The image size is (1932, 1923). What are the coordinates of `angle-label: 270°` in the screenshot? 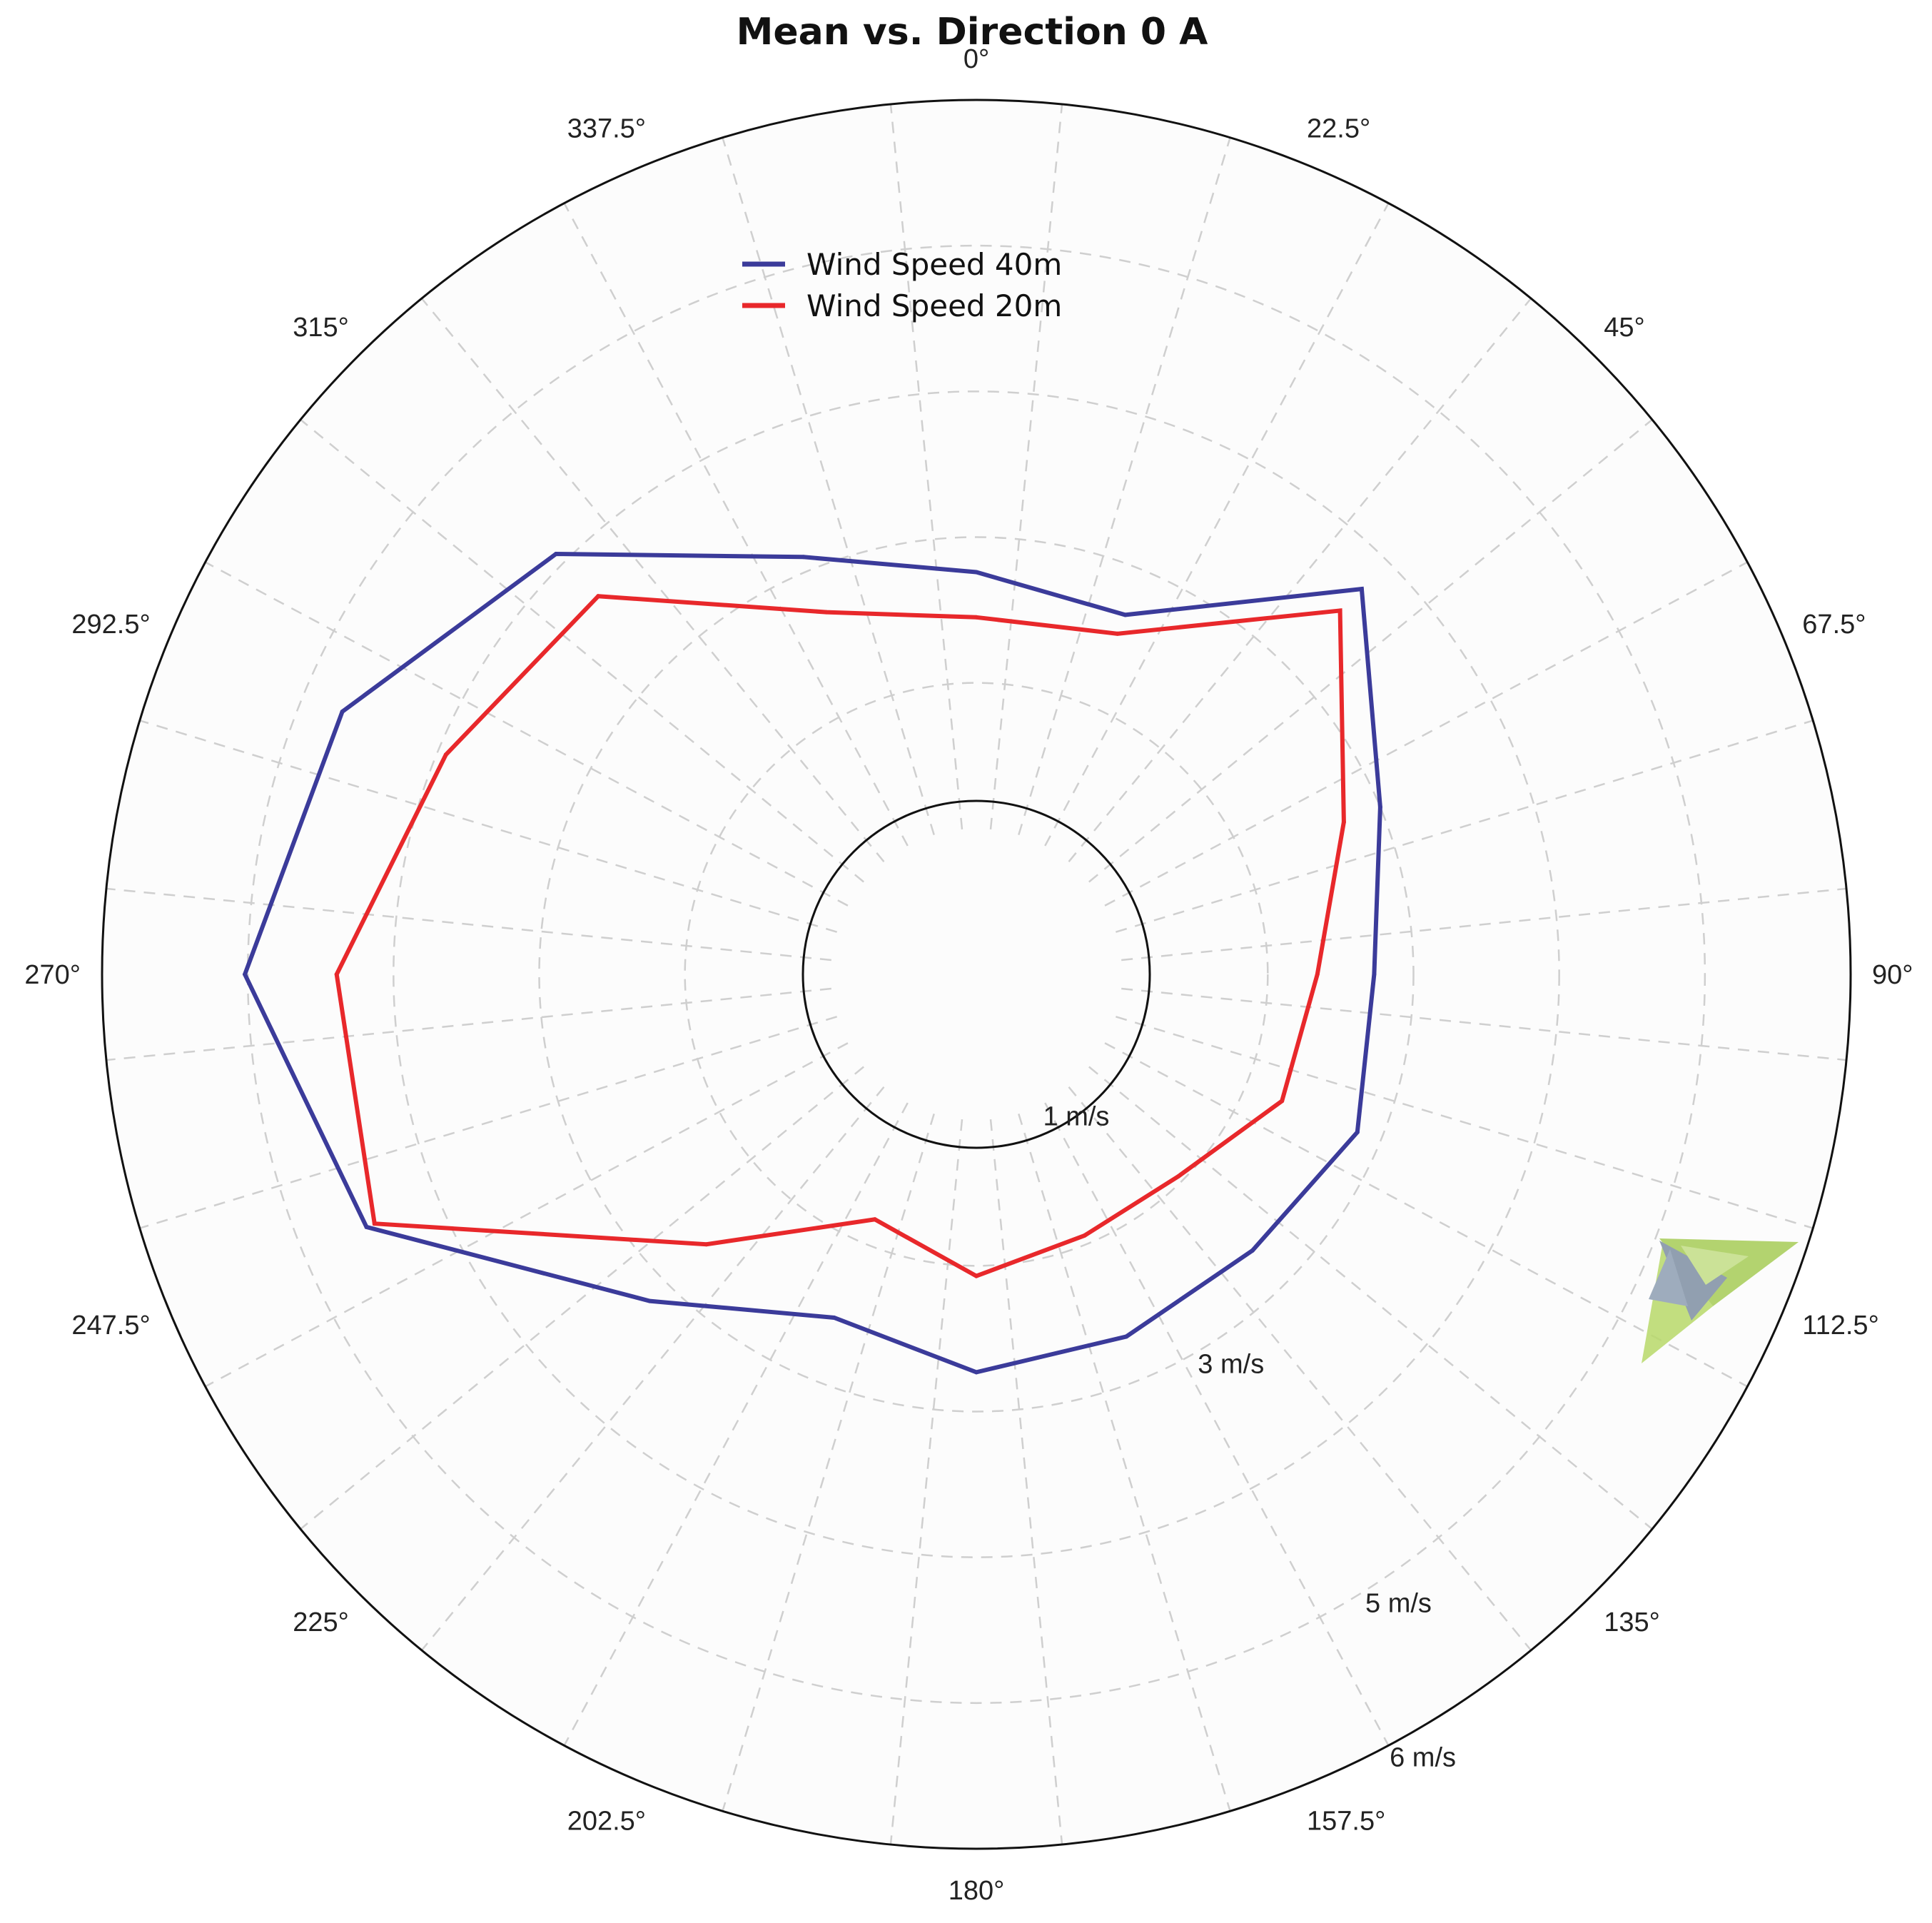 It's located at (52, 975).